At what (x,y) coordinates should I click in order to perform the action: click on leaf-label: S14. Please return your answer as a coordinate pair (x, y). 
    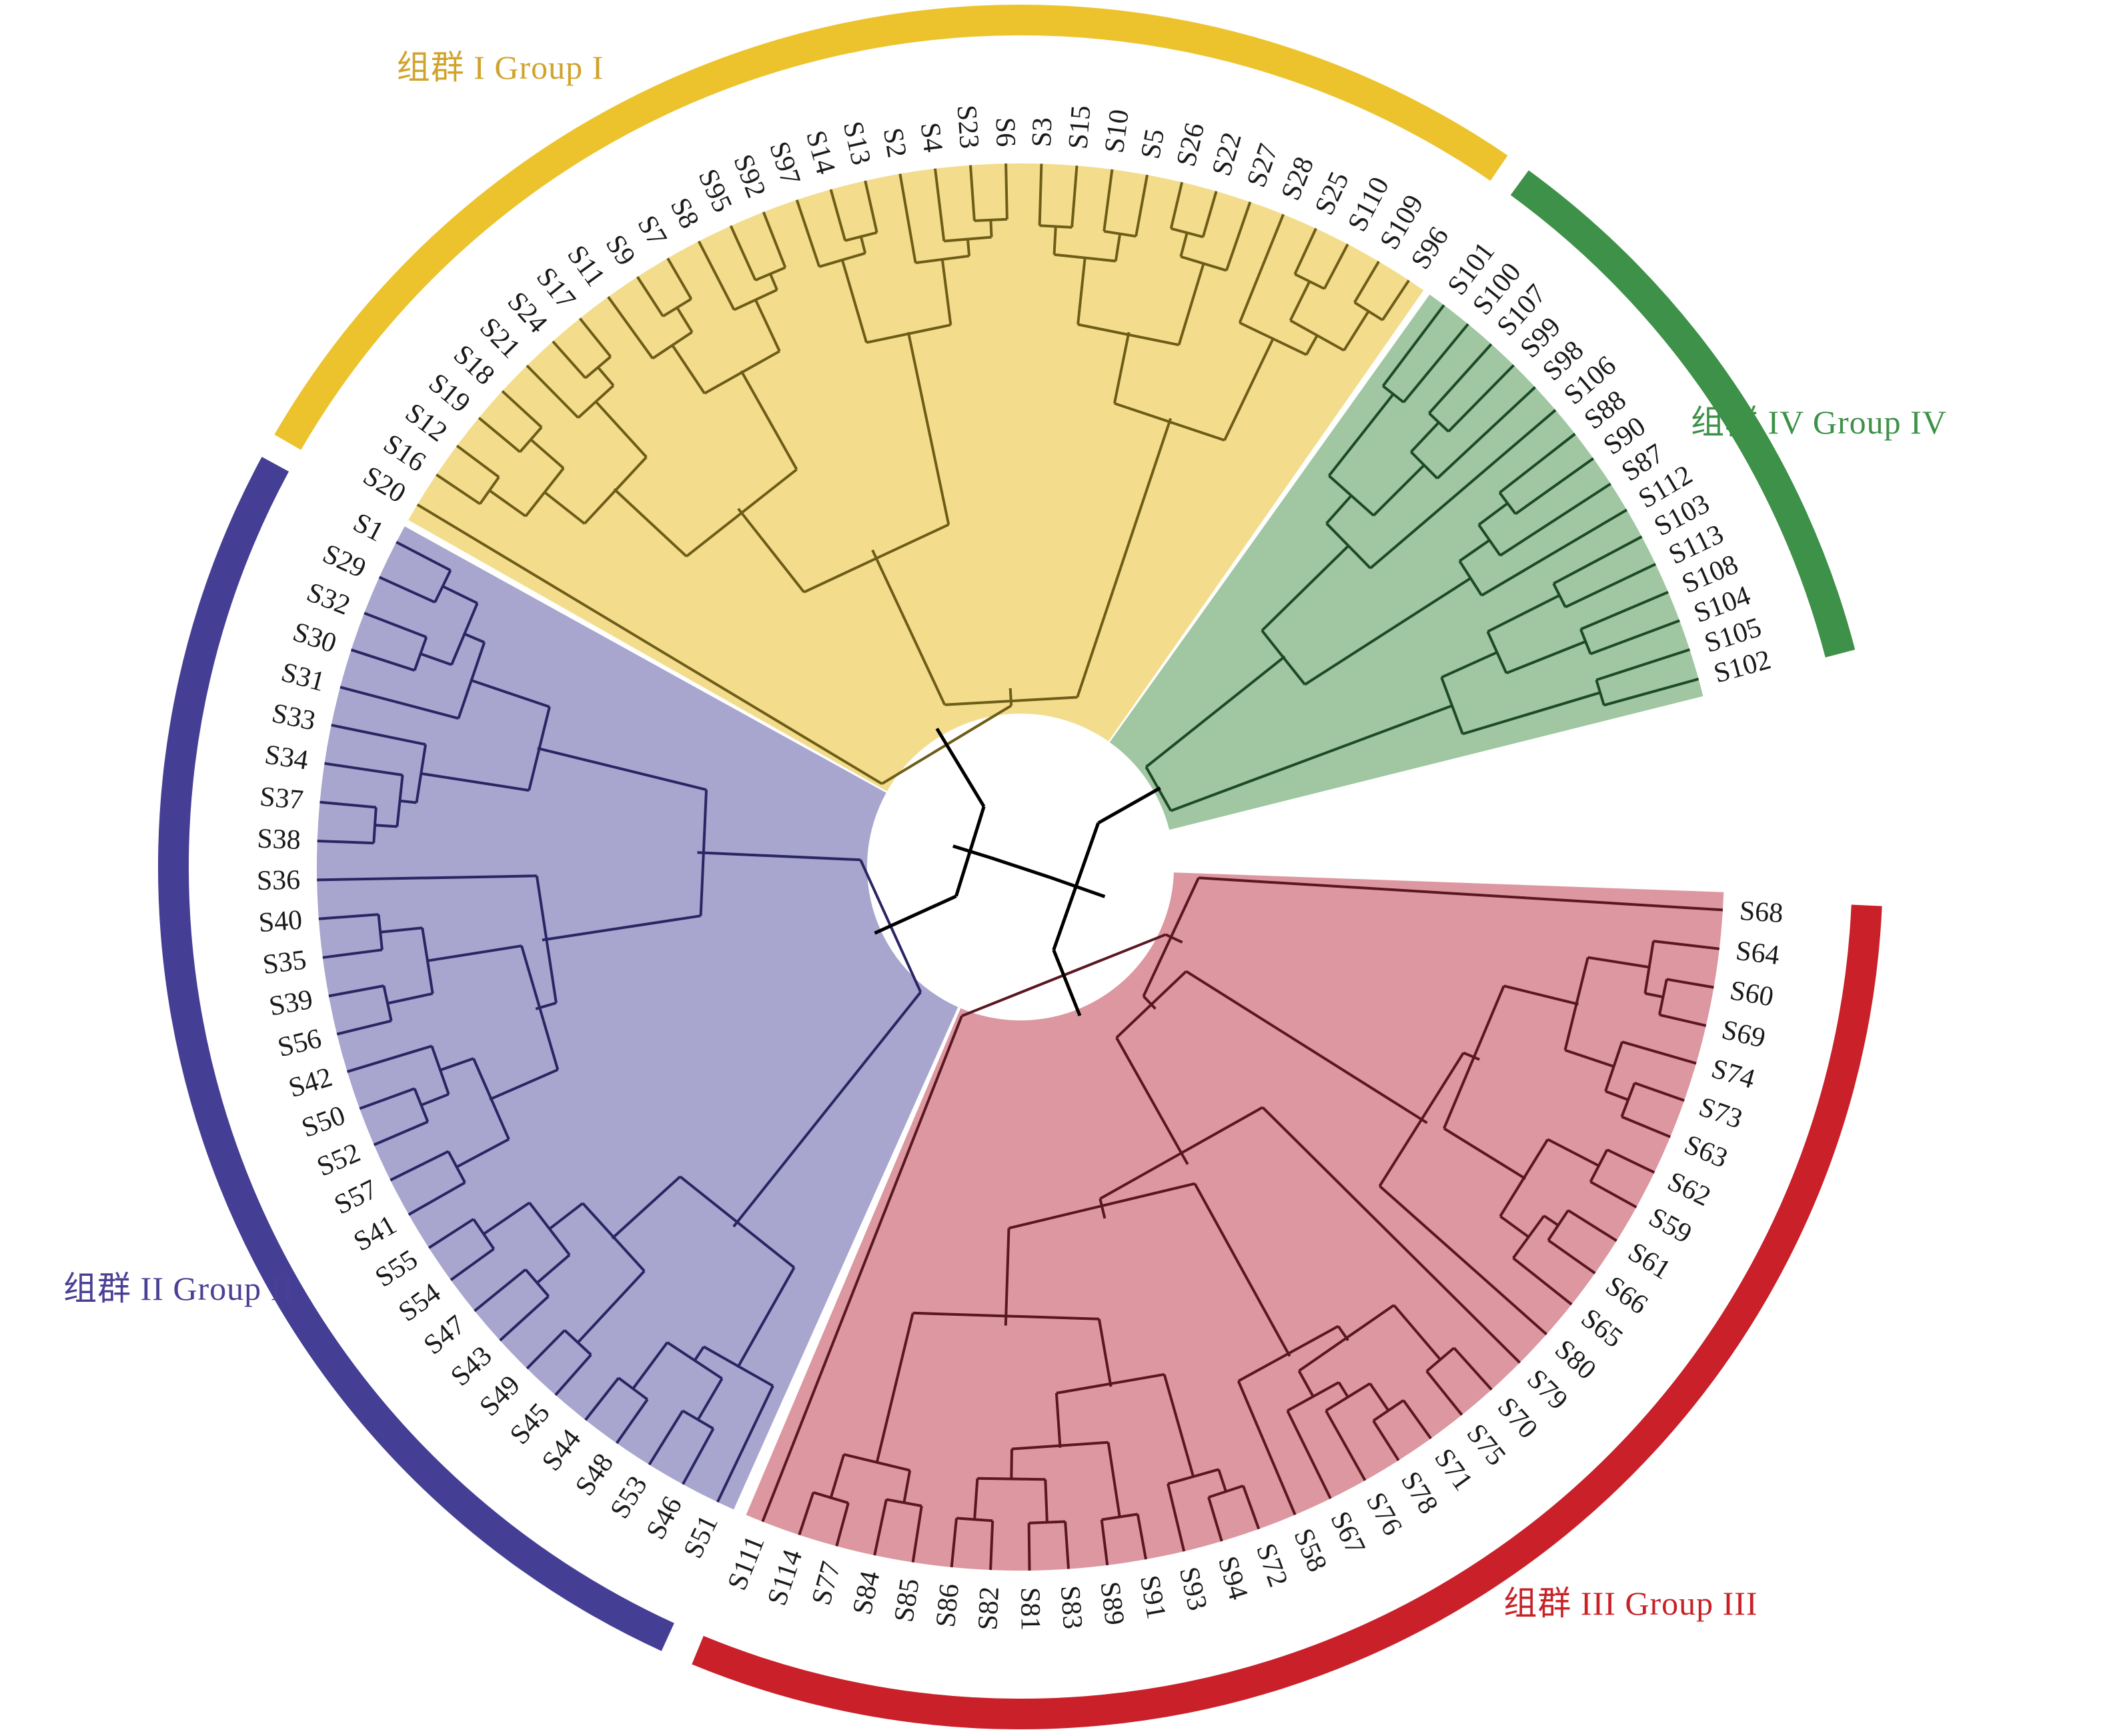
    Looking at the image, I should click on (821, 152).